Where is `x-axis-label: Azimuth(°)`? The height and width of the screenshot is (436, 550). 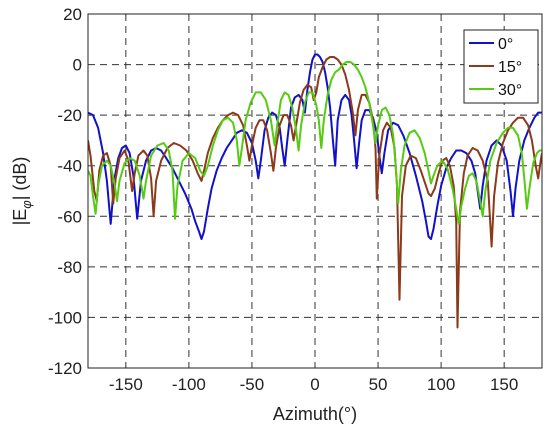
x-axis-label: Azimuth(°) is located at coordinates (315, 414).